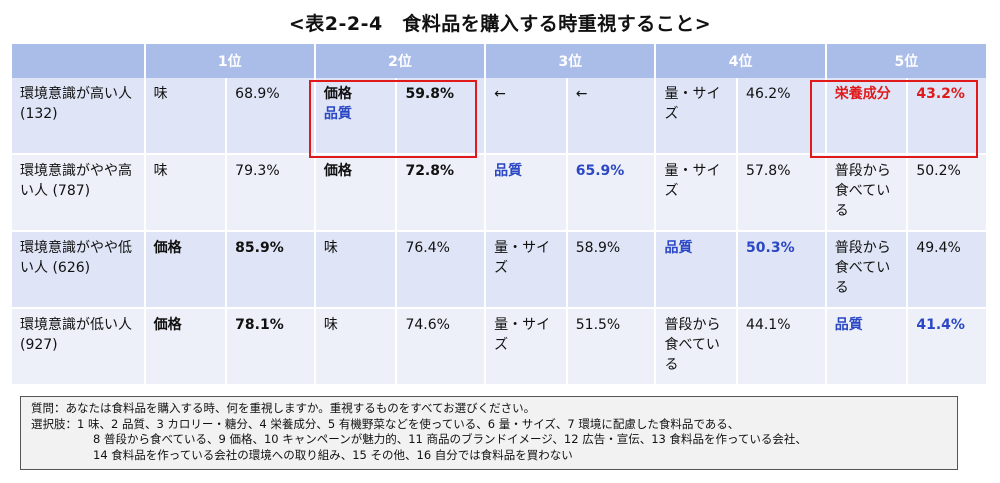 This screenshot has width=1000, height=483. I want to click on header-rank-1: 1位, so click(230, 61).